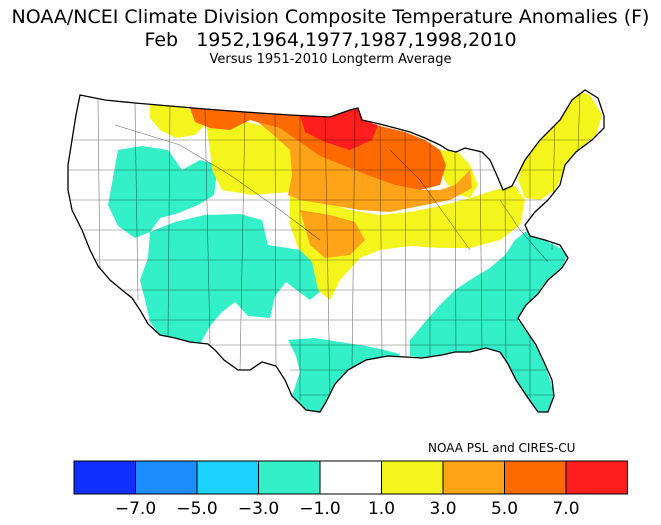  What do you see at coordinates (502, 448) in the screenshot?
I see `credit-label: NOAA PSL and CIRES-CU` at bounding box center [502, 448].